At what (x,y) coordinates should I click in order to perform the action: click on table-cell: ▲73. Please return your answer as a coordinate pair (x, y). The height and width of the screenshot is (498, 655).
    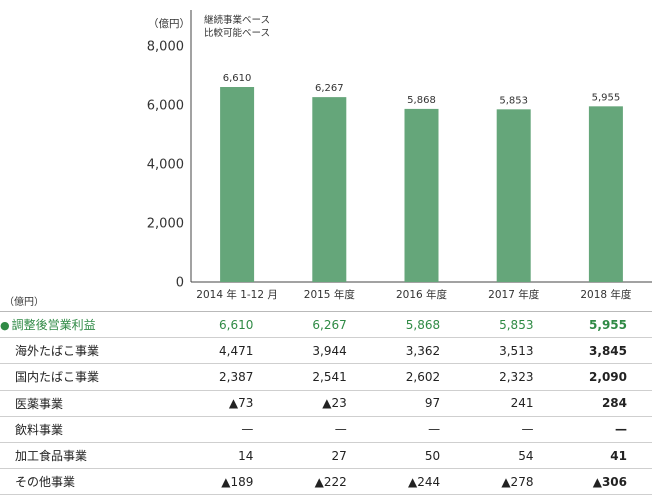
    Looking at the image, I should click on (216, 403).